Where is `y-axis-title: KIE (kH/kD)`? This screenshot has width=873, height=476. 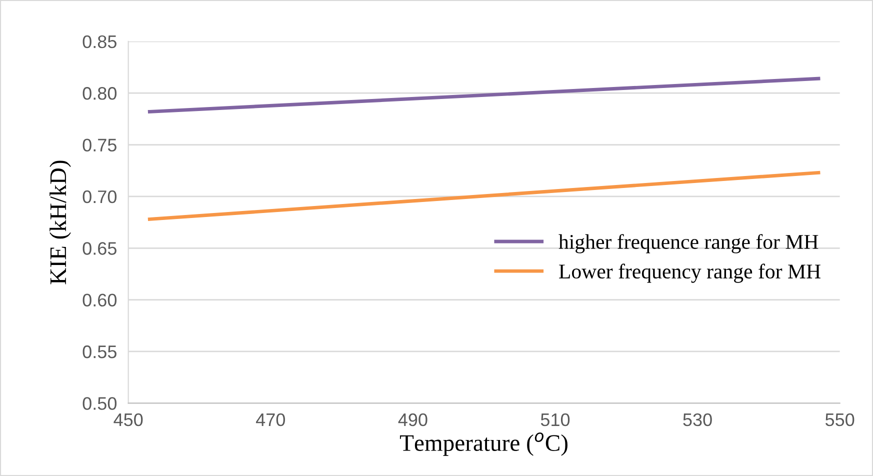 y-axis-title: KIE (kH/kD) is located at coordinates (60, 222).